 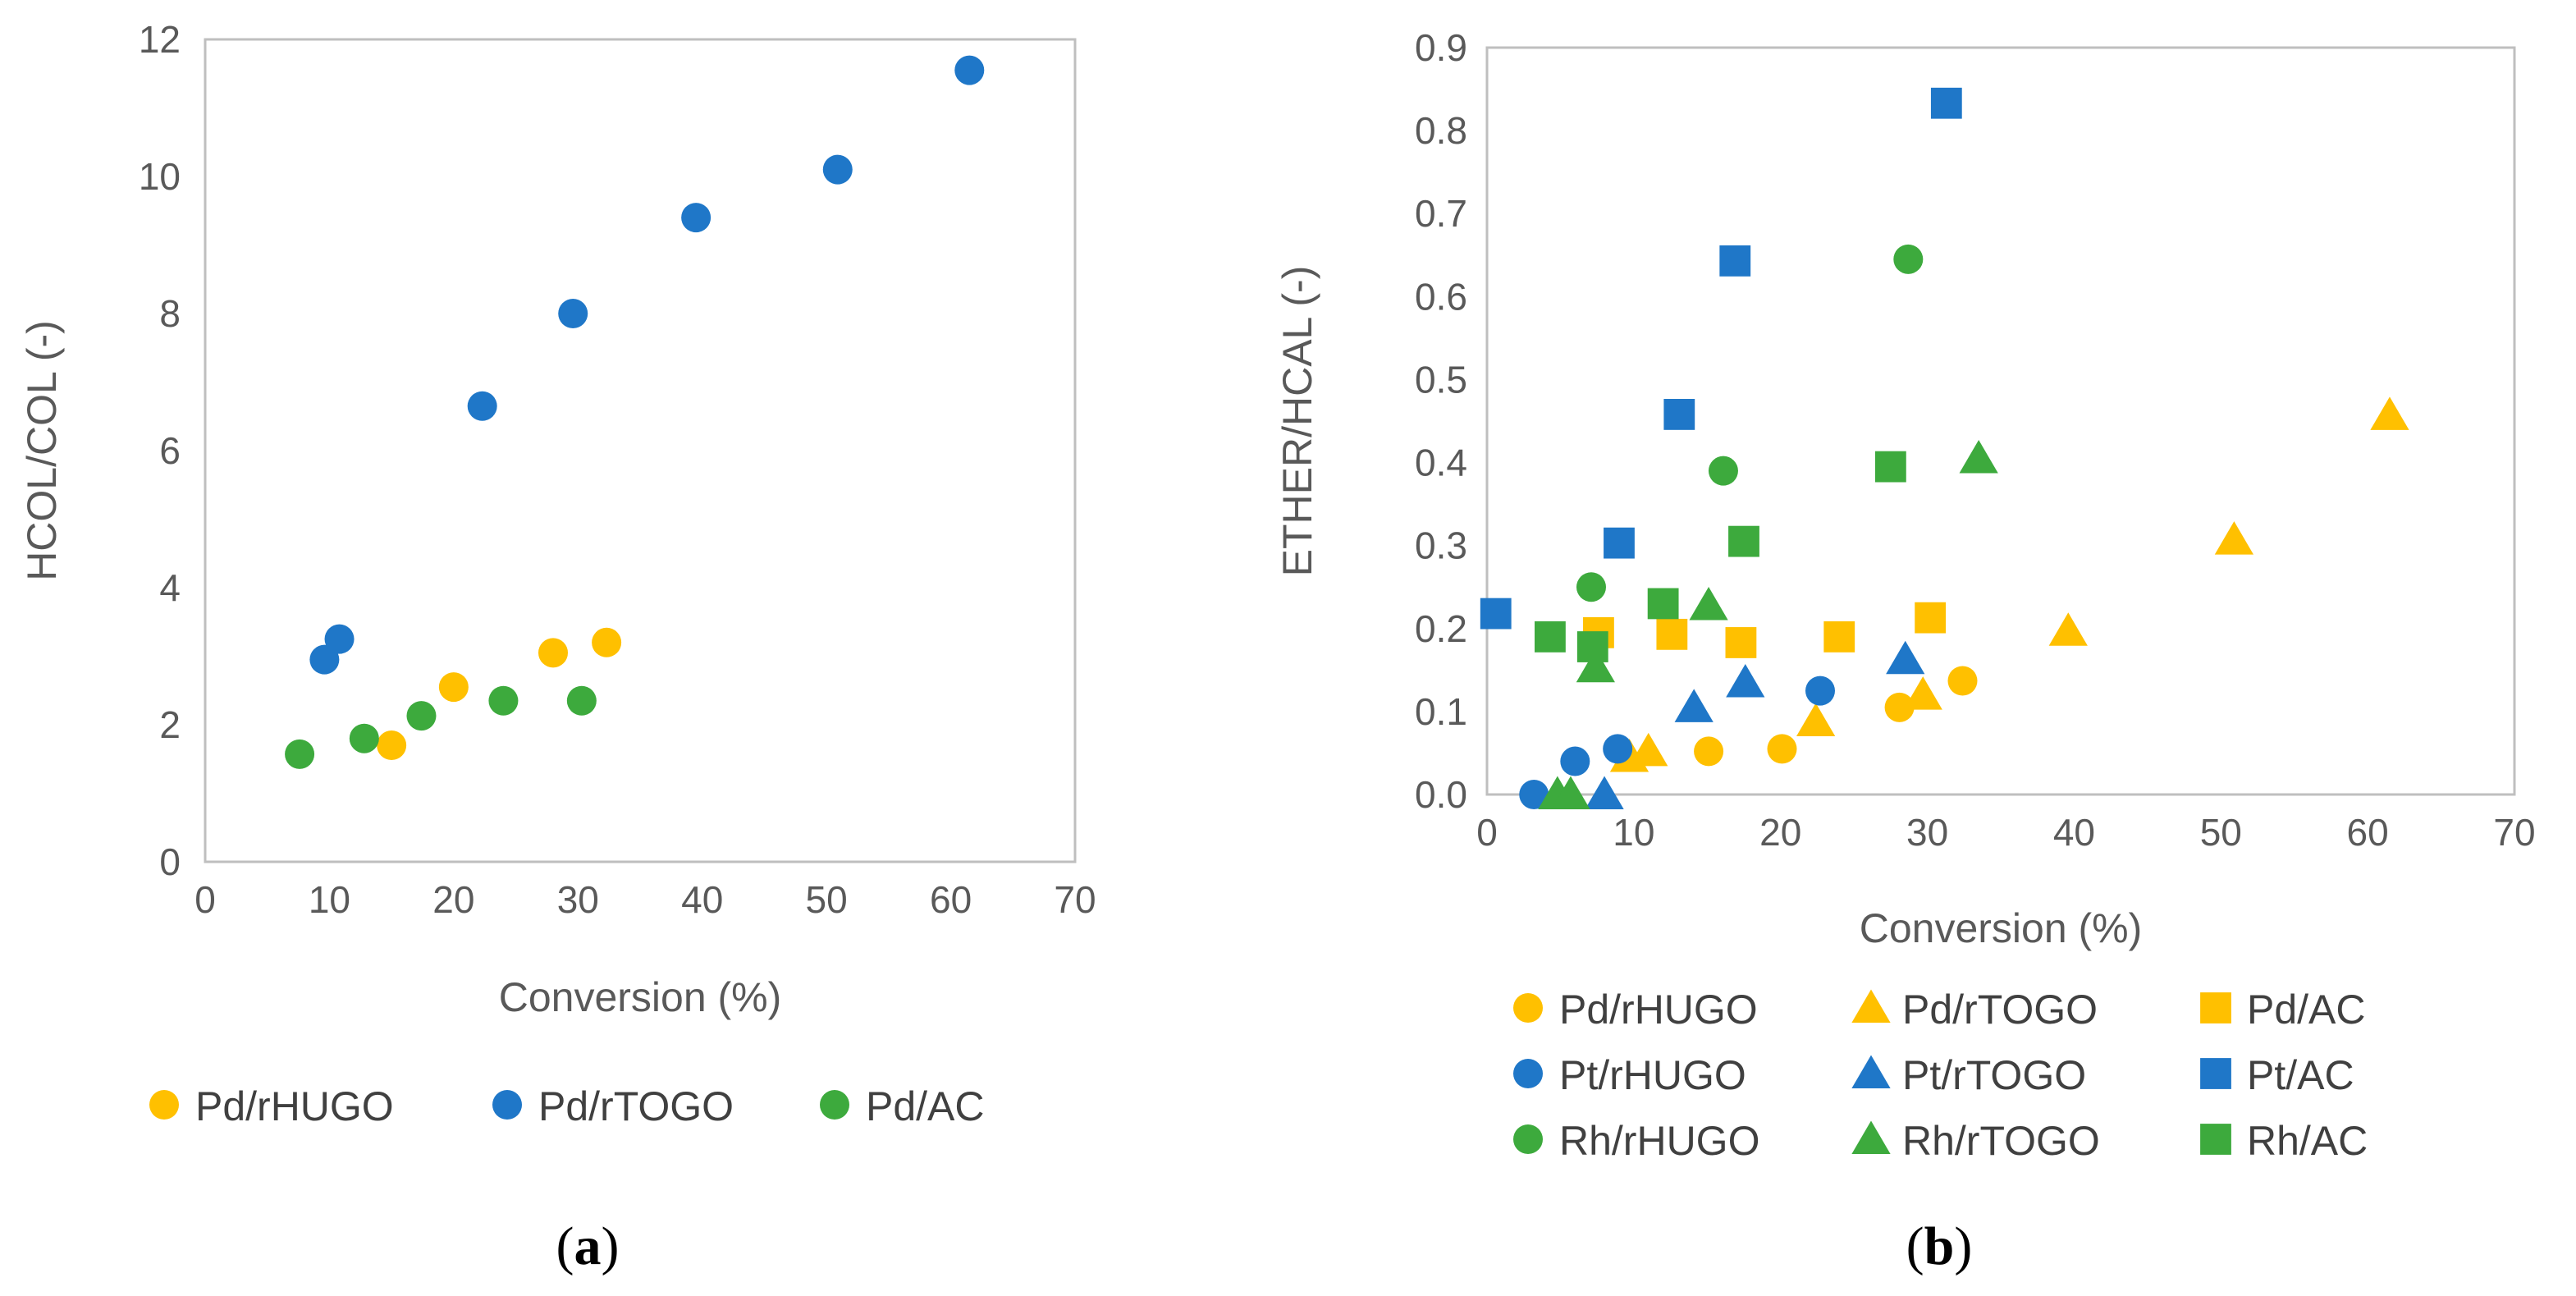 I want to click on legend: Pd/rHUGO Pd/rTOGO Pd/AC, so click(x=567, y=1106).